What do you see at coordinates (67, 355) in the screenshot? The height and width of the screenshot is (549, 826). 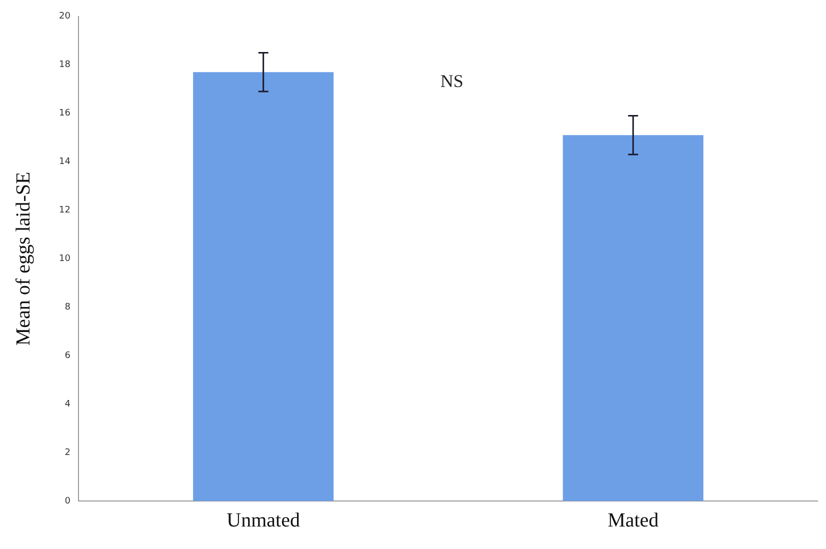 I see `y-tick-label: 6` at bounding box center [67, 355].